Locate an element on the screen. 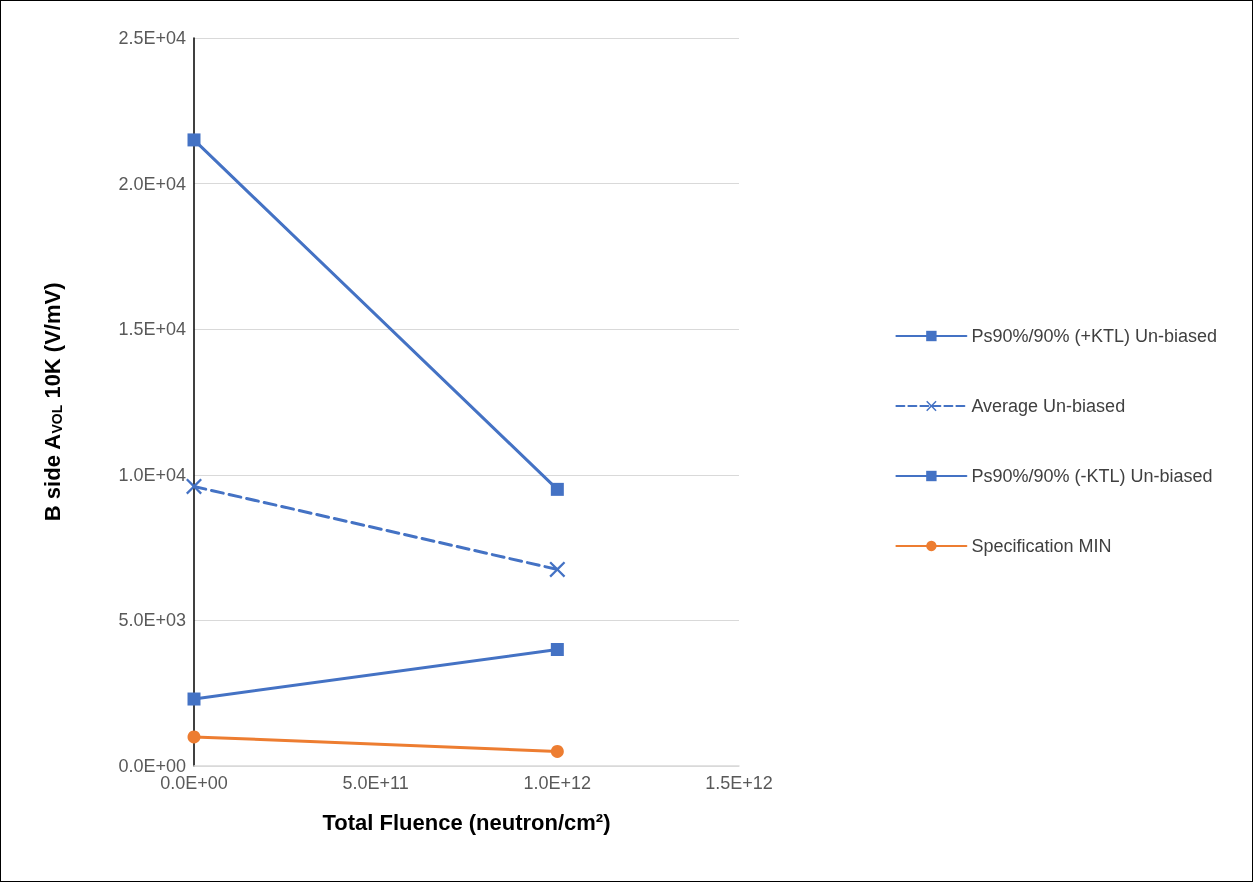 This screenshot has height=882, width=1253. x-tick-label: 1.5E+12 is located at coordinates (739, 783).